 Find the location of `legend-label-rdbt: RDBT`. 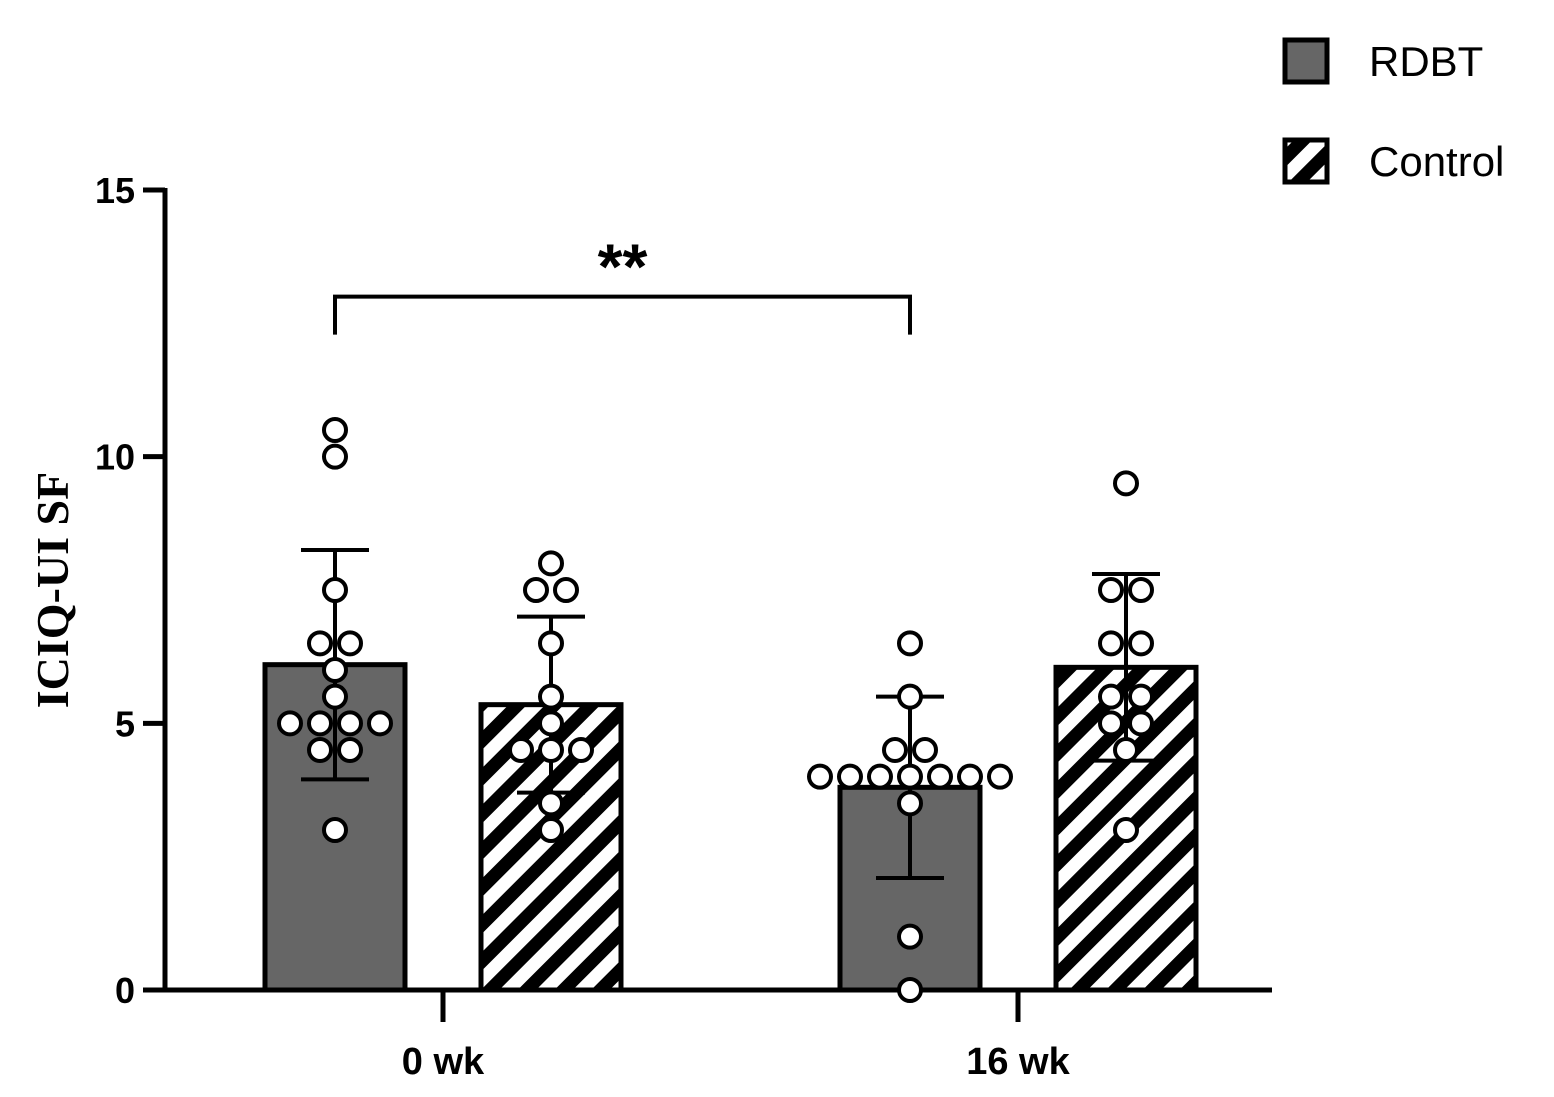

legend-label-rdbt: RDBT is located at coordinates (1426, 61).